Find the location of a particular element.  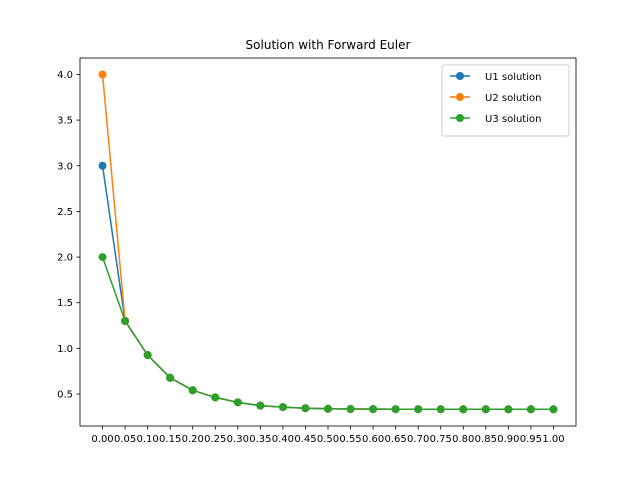

legend-label: U3 solution is located at coordinates (513, 119).